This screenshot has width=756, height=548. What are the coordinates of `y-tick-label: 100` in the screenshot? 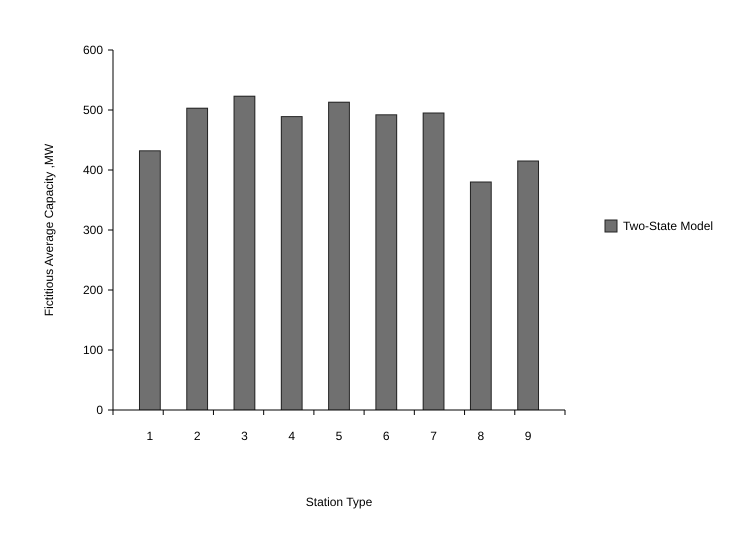 It's located at (93, 350).